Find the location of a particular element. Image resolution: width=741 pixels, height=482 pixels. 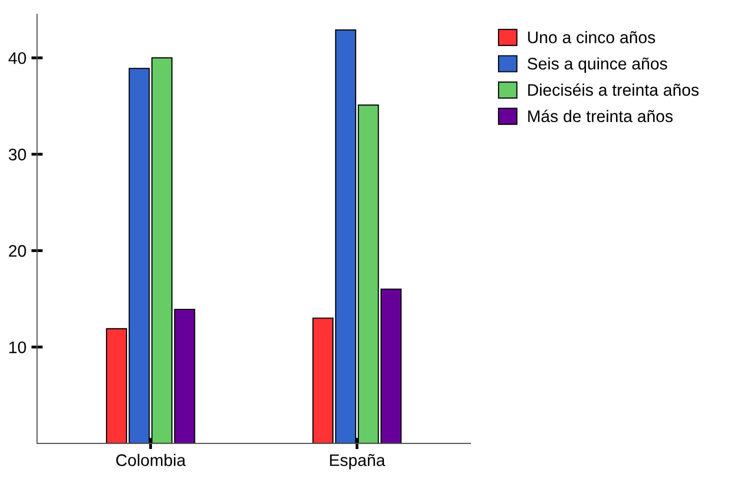

y-tick-label: 20 is located at coordinates (17, 251).